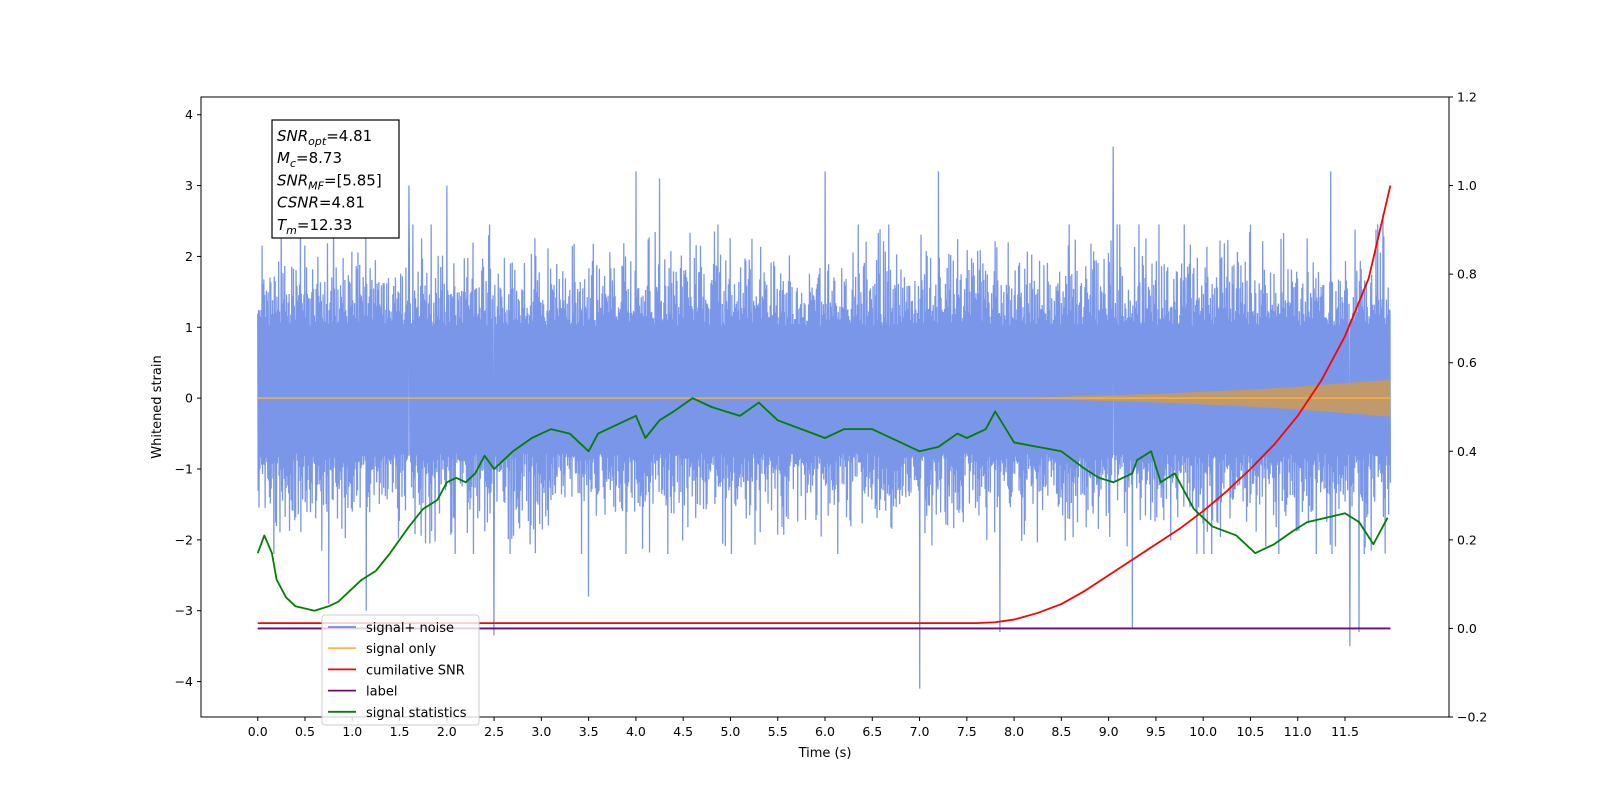 Image resolution: width=1600 pixels, height=800 pixels. I want to click on x-tick-label: 3.0, so click(541, 731).